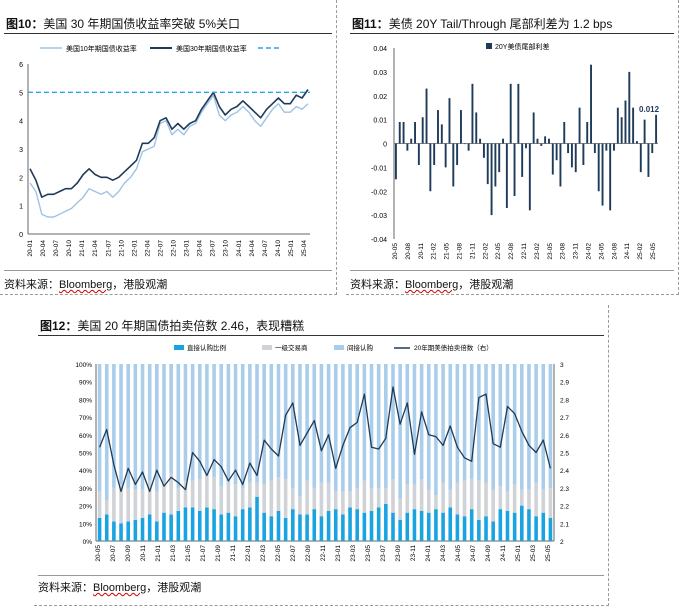 The image size is (683, 611). Describe the element at coordinates (65, 588) in the screenshot. I see `figure-12-source-label: 资料来源：` at that location.